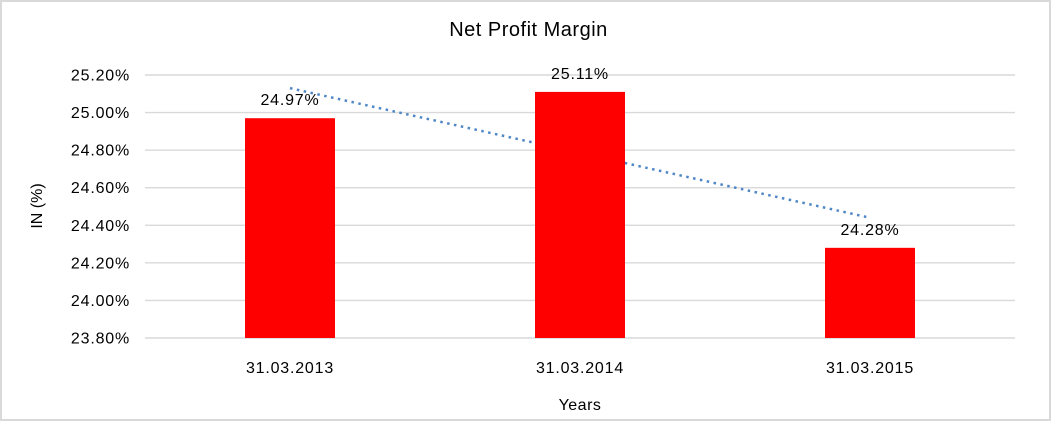 This screenshot has width=1053, height=429. What do you see at coordinates (290, 368) in the screenshot?
I see `x-tick-label: 31.03.2013` at bounding box center [290, 368].